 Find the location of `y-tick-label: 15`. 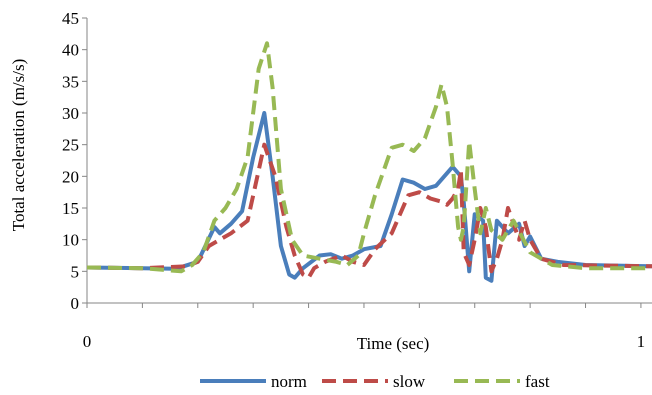

y-tick-label: 15 is located at coordinates (70, 208).